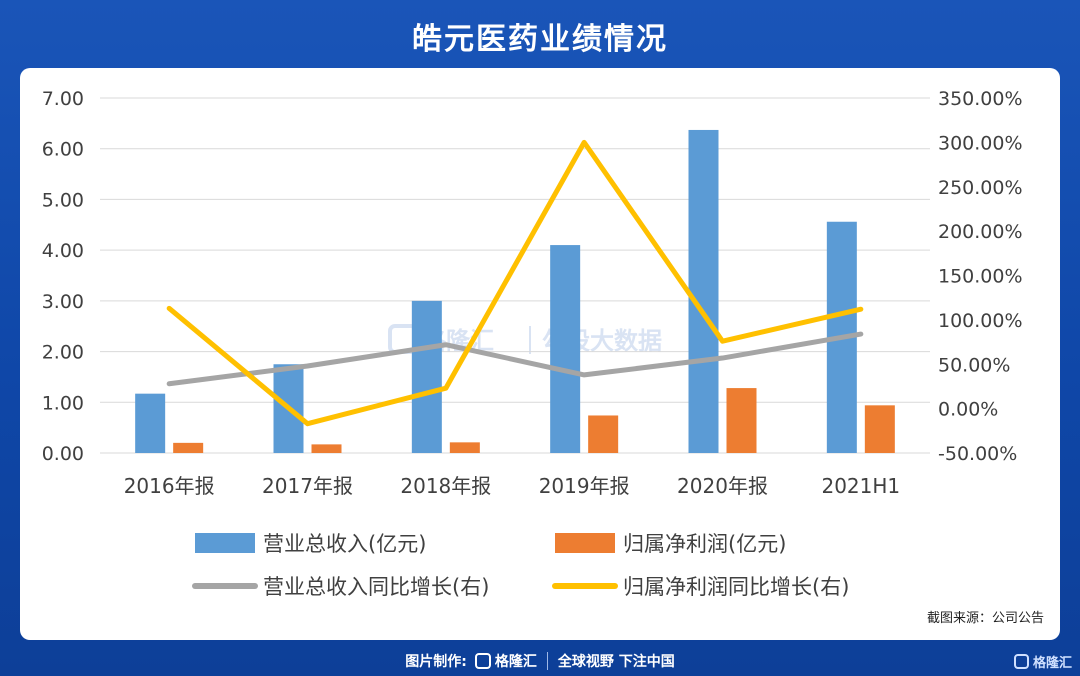  I want to click on right-tick-label: 350.00%, so click(980, 99).